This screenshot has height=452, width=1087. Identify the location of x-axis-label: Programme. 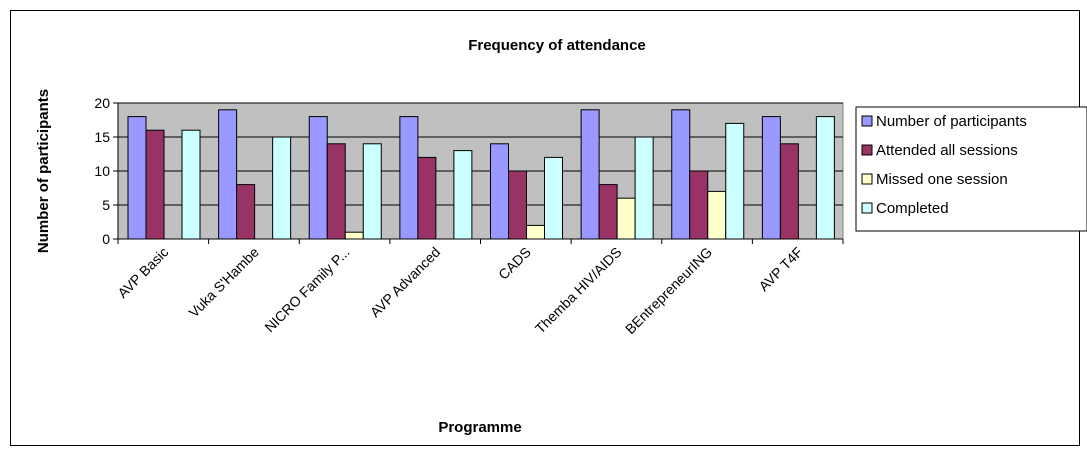
(479, 427).